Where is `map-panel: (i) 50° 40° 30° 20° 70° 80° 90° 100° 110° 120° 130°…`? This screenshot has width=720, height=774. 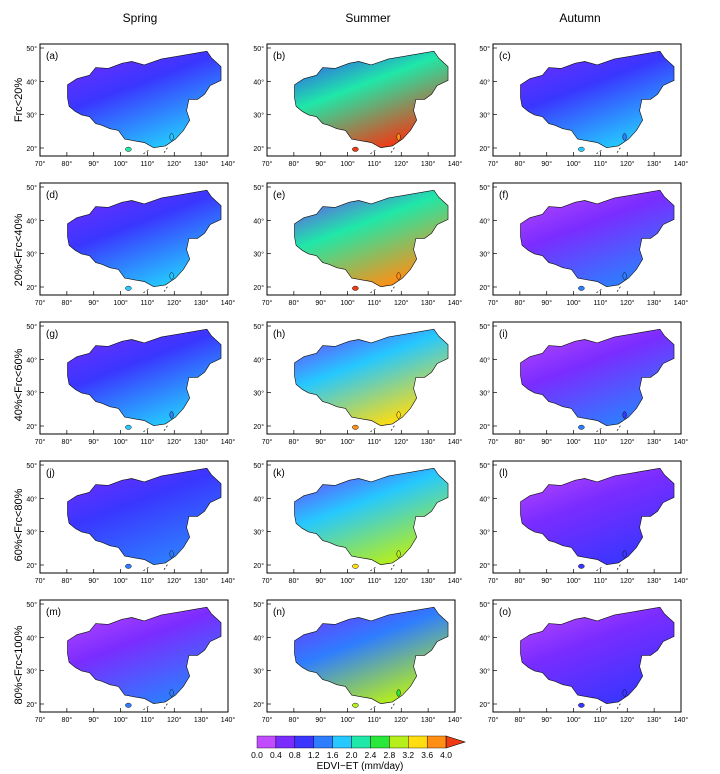
map-panel: (i) 50° 40° 30° 20° 70° 80° 90° 100° 110° 120° 130°… is located at coordinates (584, 383).